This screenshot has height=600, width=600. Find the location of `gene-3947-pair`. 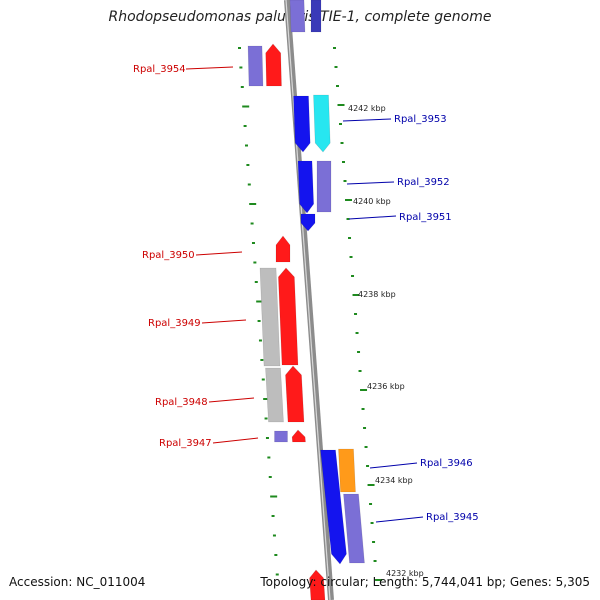

gene-3947-pair is located at coordinates (281, 436).